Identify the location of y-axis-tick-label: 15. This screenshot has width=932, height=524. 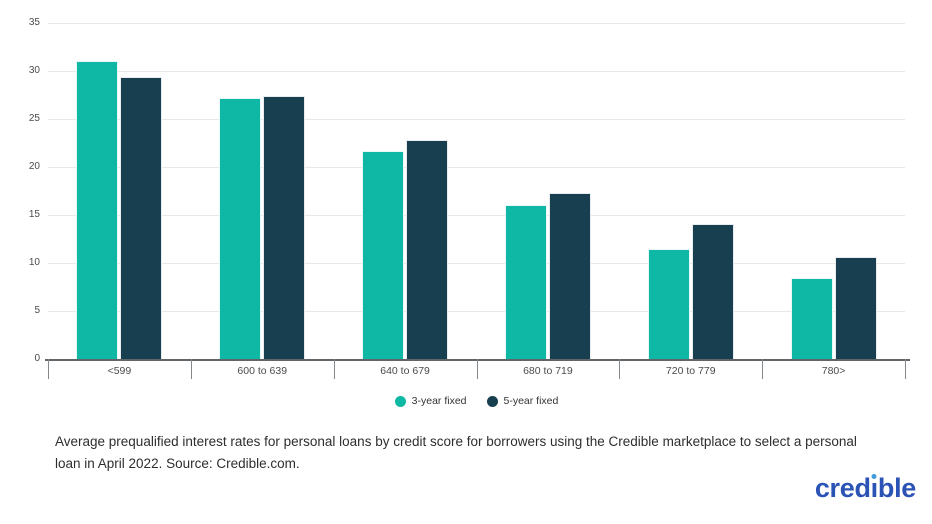
(34, 214).